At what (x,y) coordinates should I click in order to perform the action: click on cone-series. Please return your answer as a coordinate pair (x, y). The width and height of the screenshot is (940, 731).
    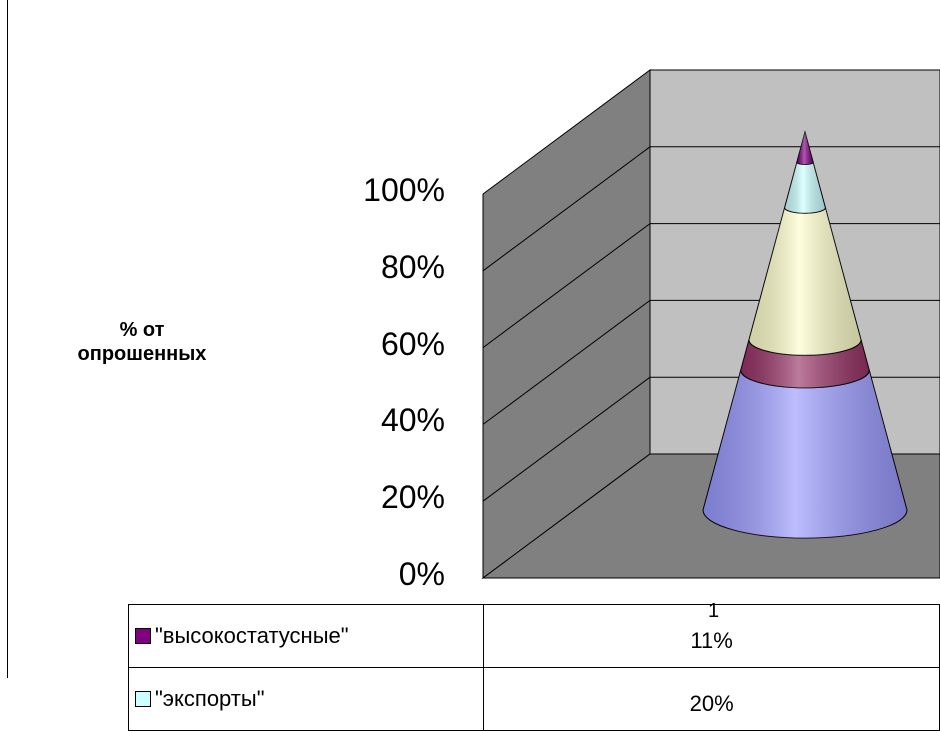
    Looking at the image, I should click on (805, 334).